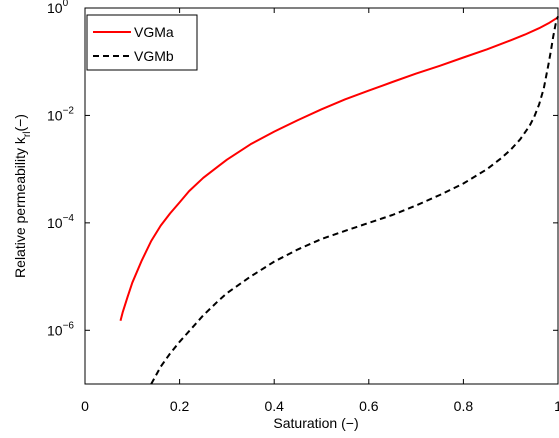  Describe the element at coordinates (274, 406) in the screenshot. I see `x-tick-label: 0.4` at that location.